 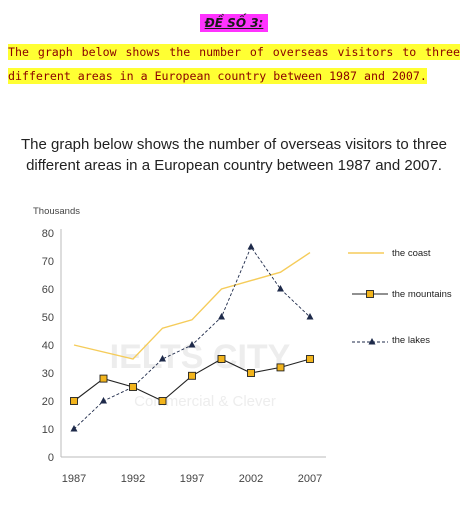 I want to click on y-tick-label: 40, so click(x=48, y=346).